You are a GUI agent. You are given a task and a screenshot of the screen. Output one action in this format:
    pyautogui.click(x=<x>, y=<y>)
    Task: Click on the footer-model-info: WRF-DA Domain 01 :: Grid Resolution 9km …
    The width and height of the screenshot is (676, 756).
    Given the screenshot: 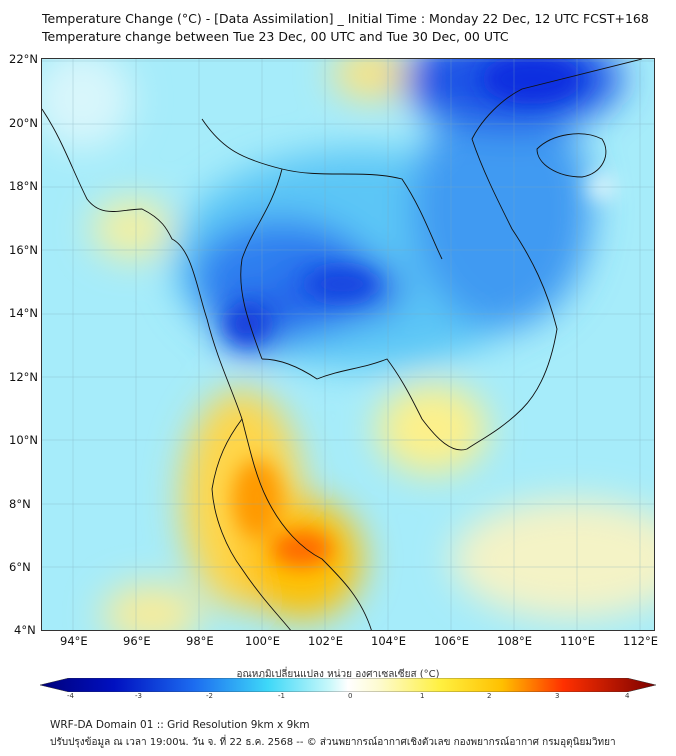 What is the action you would take?
    pyautogui.click(x=180, y=725)
    